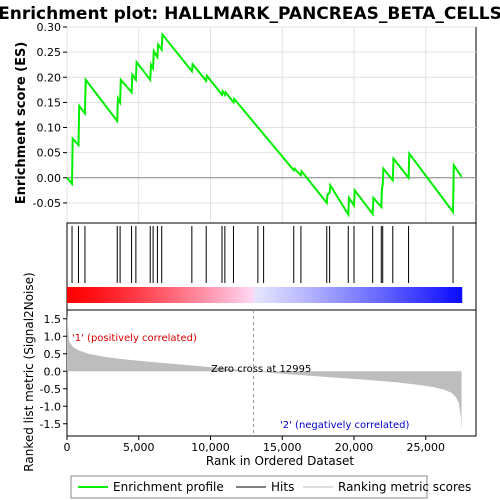 Image resolution: width=500 pixels, height=500 pixels. Describe the element at coordinates (261, 369) in the screenshot. I see `zero-cross-label: Zero cross at 12995` at that location.